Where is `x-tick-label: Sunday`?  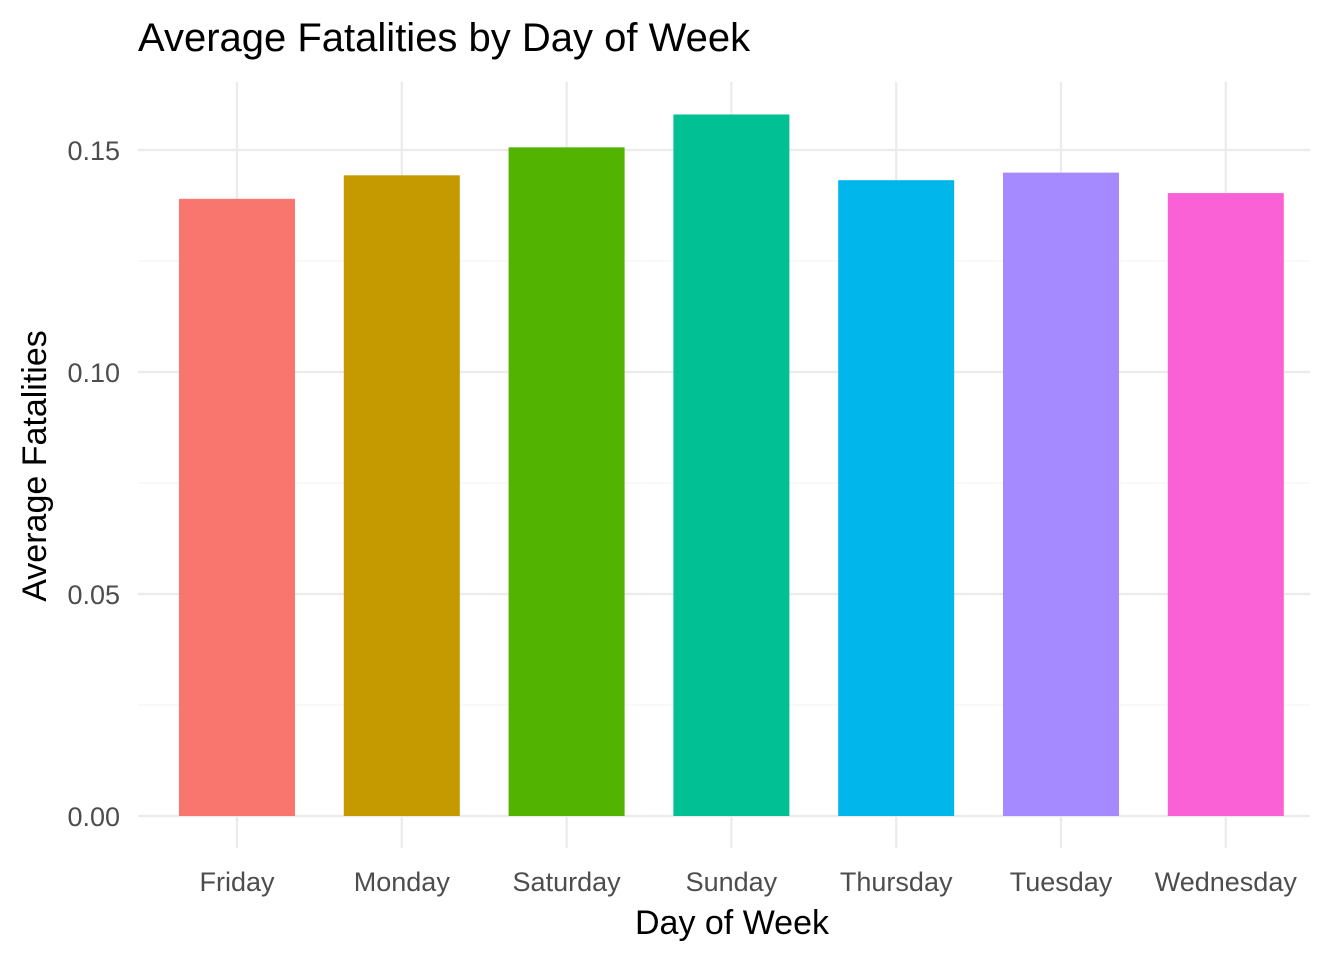
x-tick-label: Sunday is located at coordinates (732, 882).